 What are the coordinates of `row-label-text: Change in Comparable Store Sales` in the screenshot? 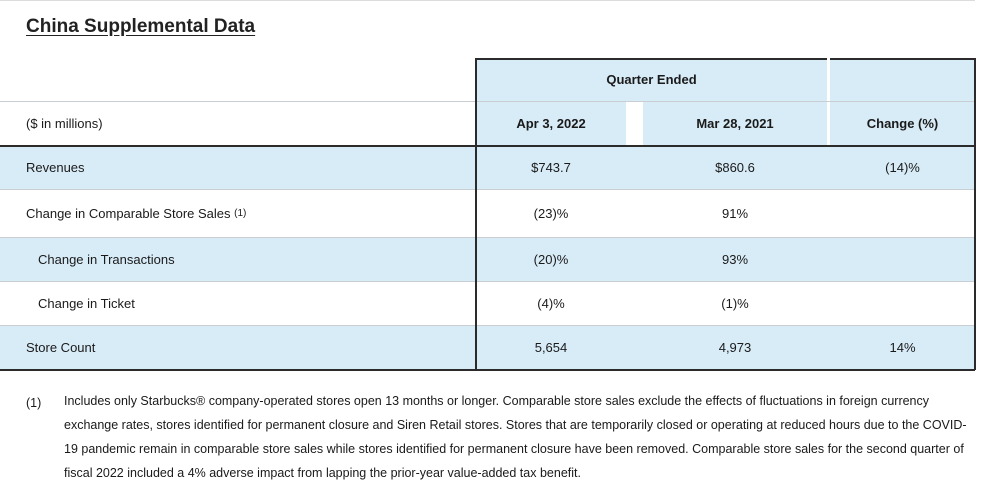 It's located at (128, 213).